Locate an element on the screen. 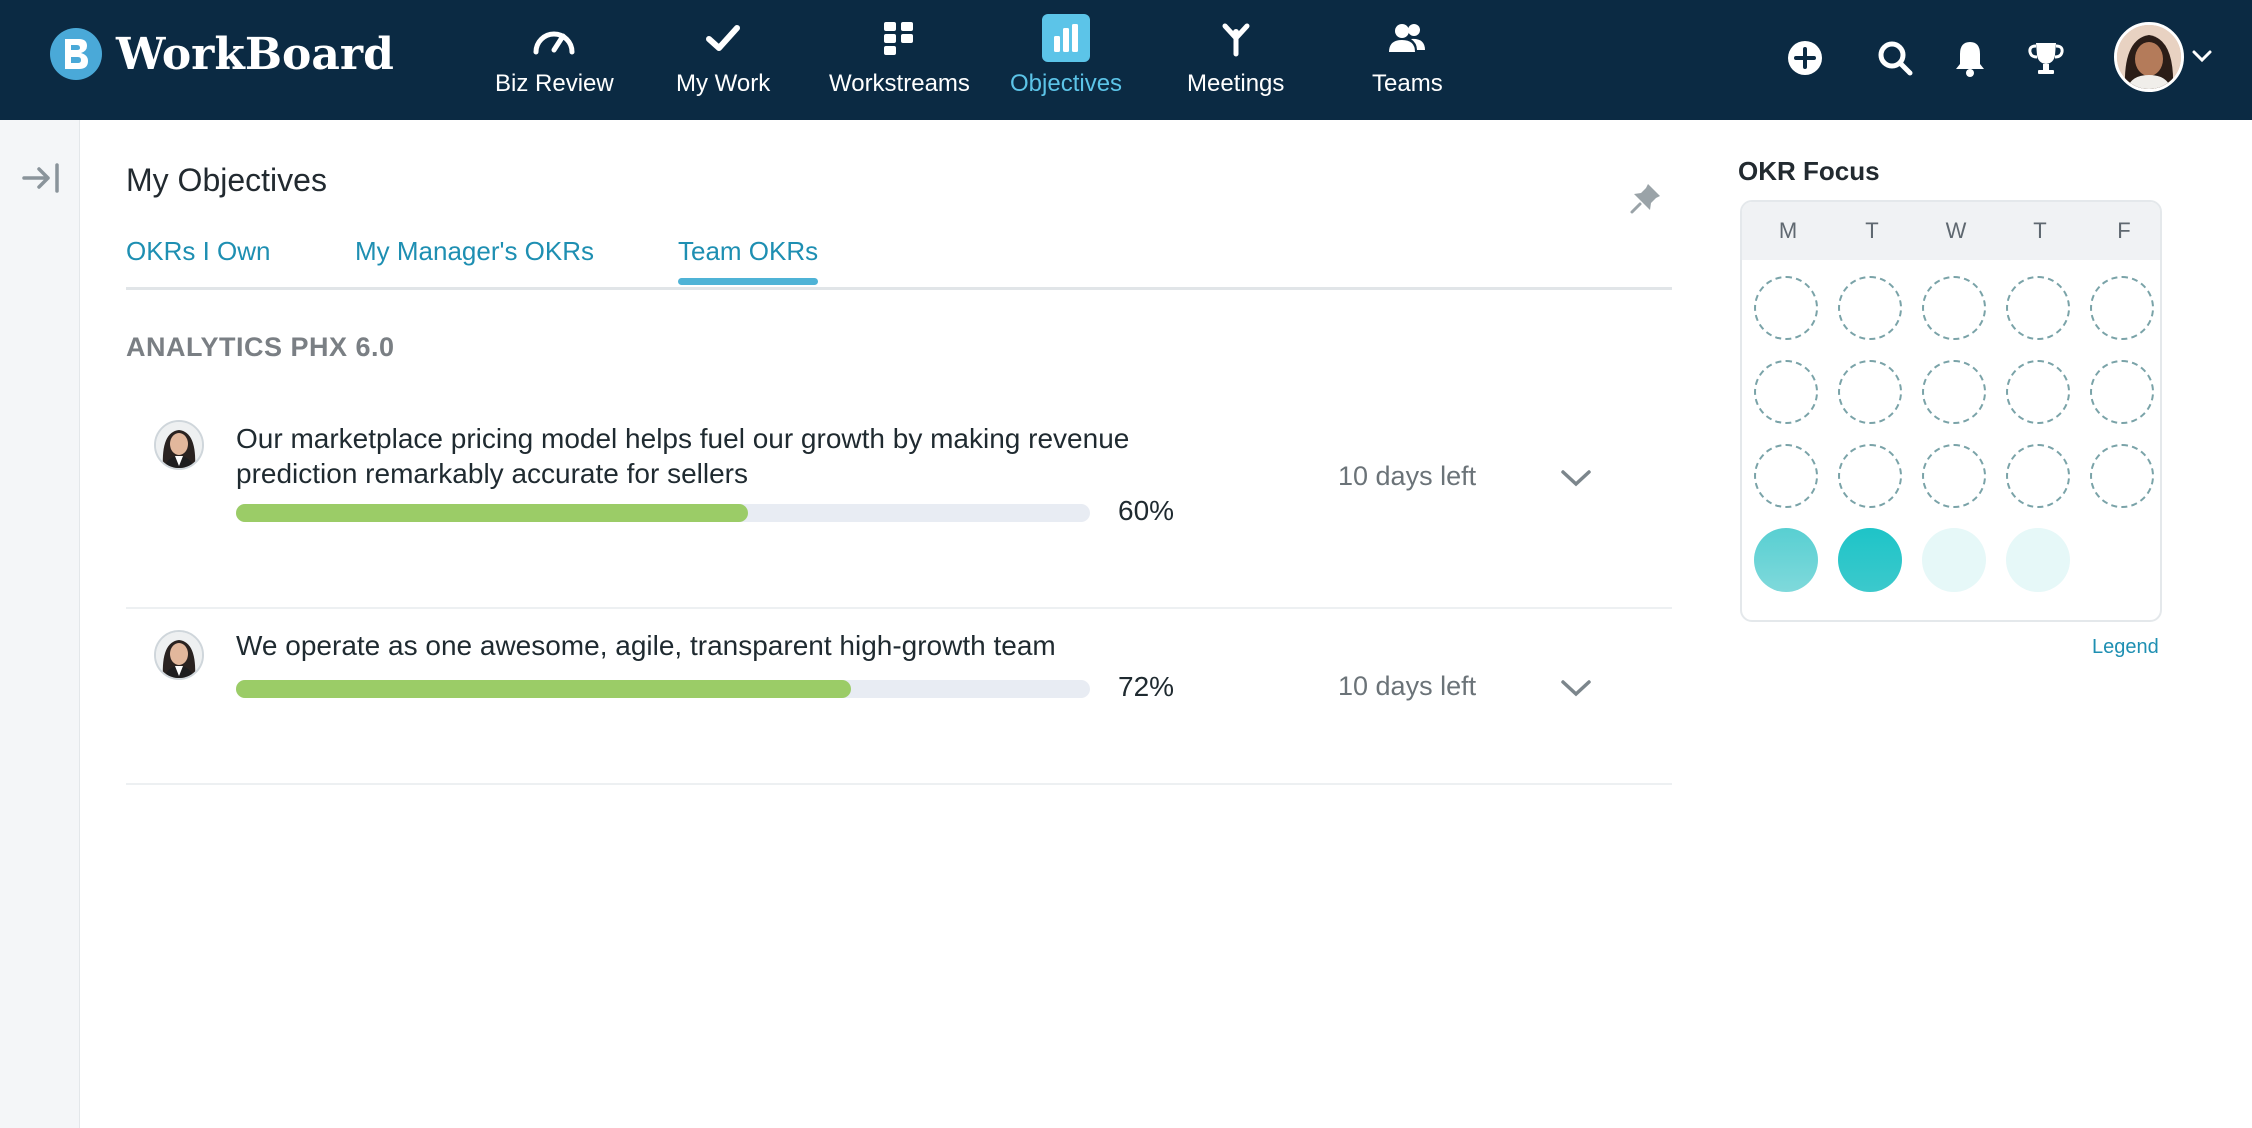 This screenshot has height=1128, width=2252. bar-chart-icon is located at coordinates (1066, 38).